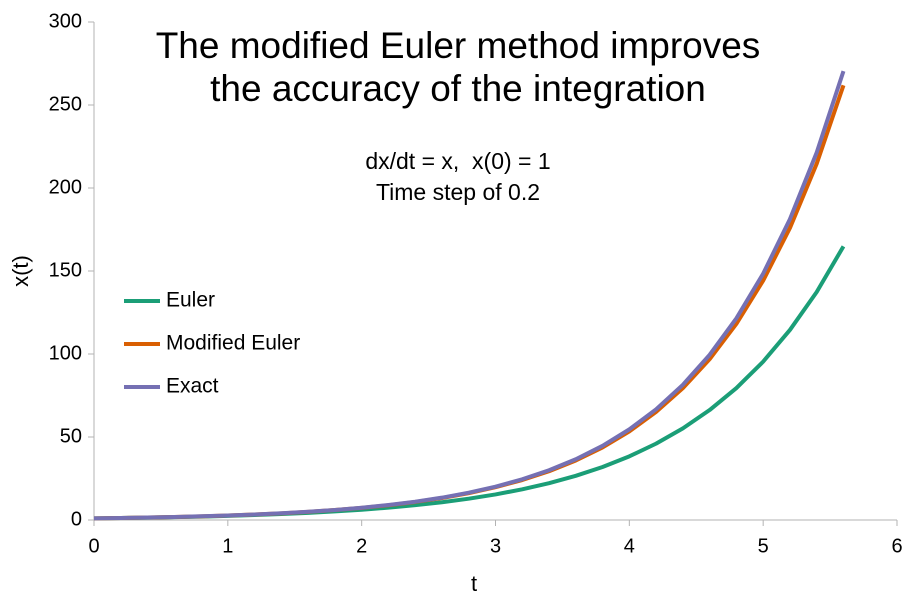 The image size is (916, 607). What do you see at coordinates (763, 546) in the screenshot?
I see `x-tick-label: 5` at bounding box center [763, 546].